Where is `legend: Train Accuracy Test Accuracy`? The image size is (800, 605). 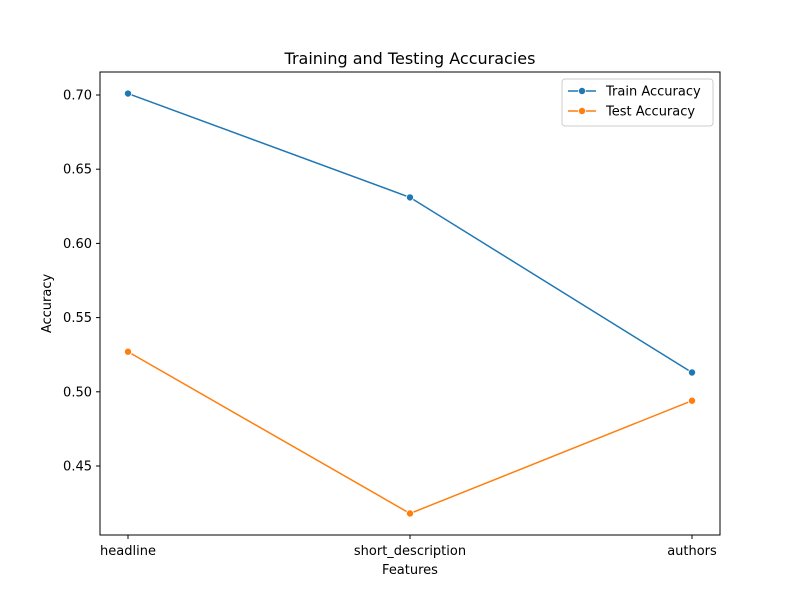 legend: Train Accuracy Test Accuracy is located at coordinates (637, 102).